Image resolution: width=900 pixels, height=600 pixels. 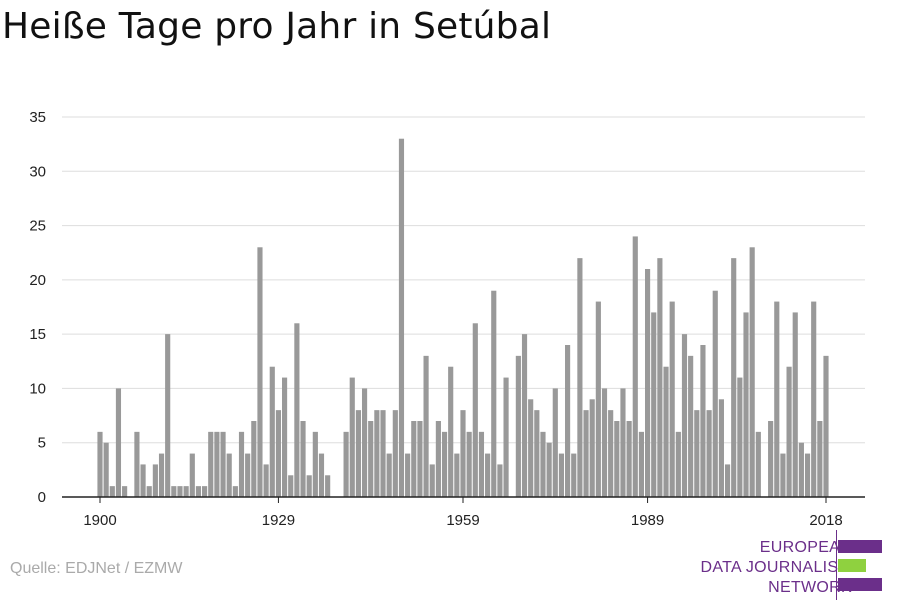 I want to click on x-tick-label: 1900, so click(x=99, y=520).